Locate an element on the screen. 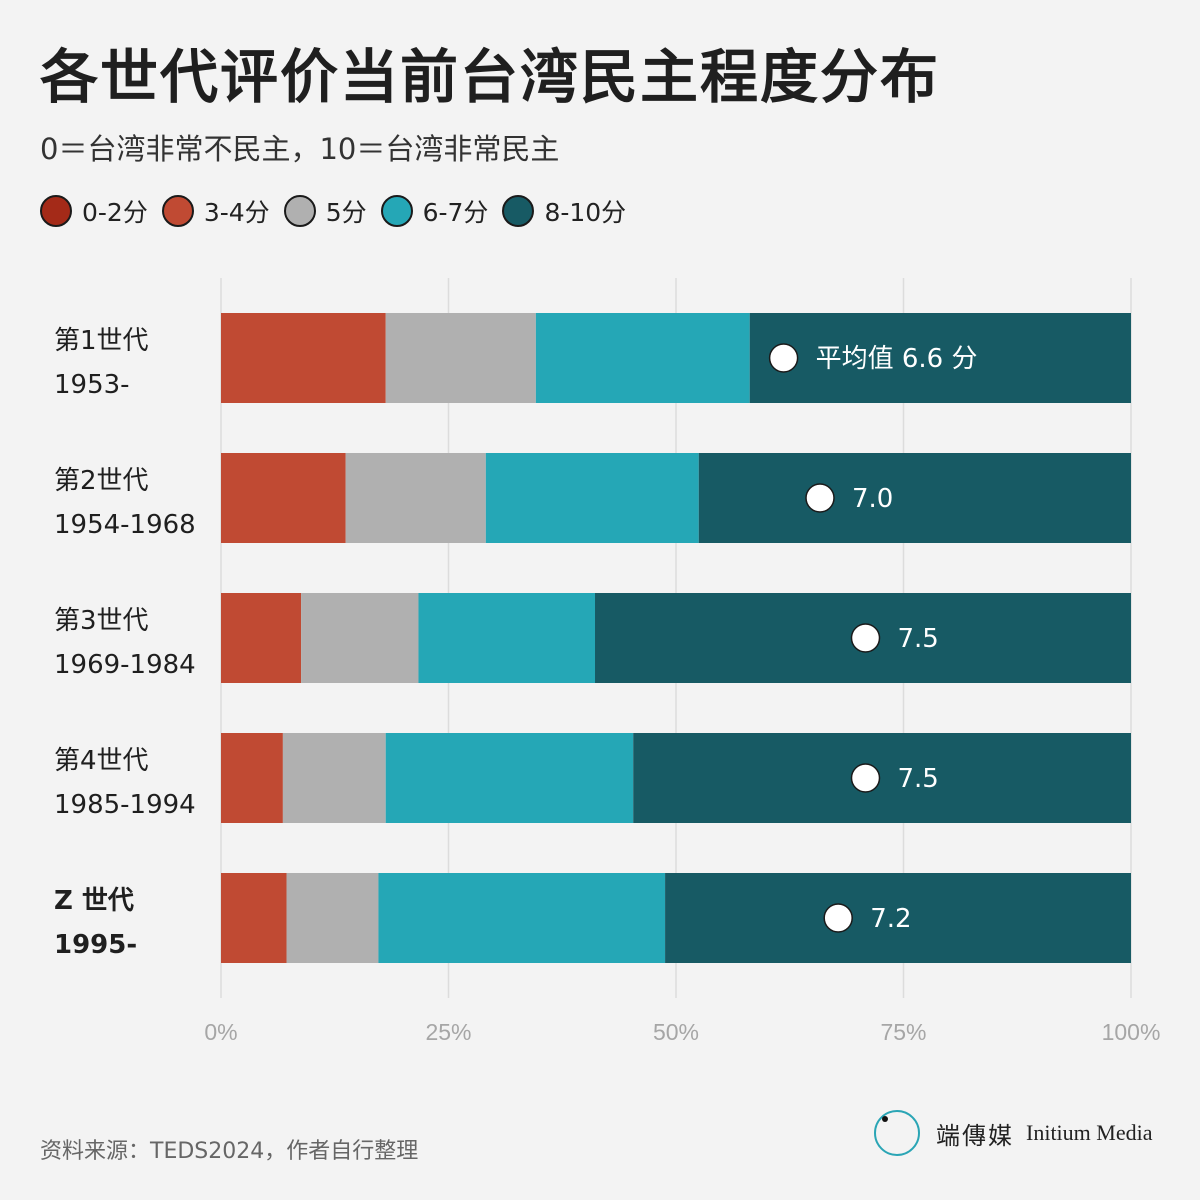  legend-label: 8-10分 is located at coordinates (585, 212).